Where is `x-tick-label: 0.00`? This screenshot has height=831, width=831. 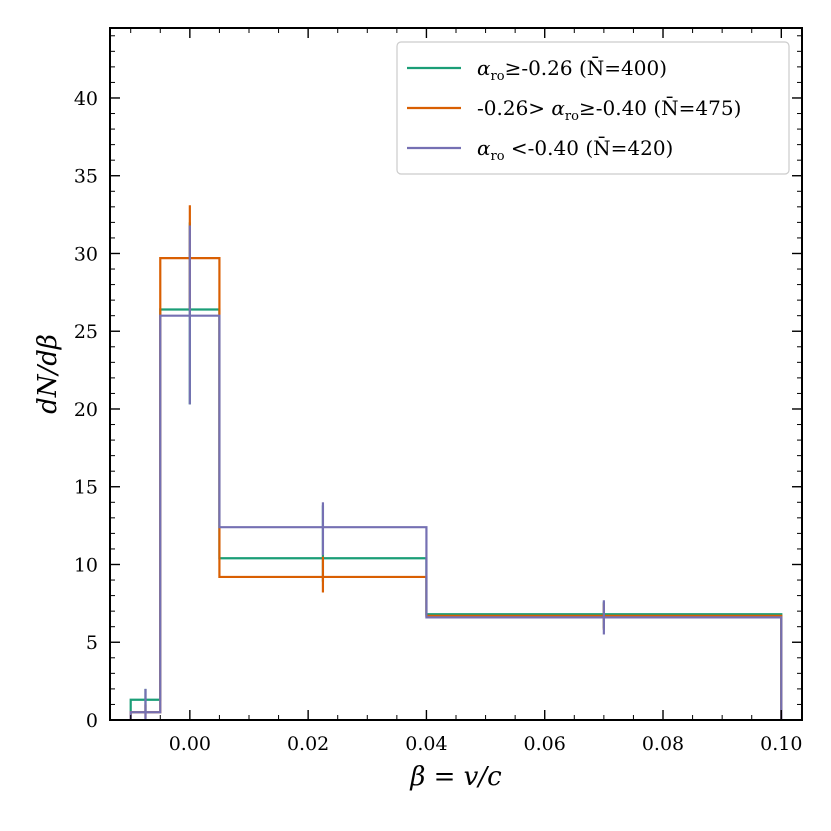 x-tick-label: 0.00 is located at coordinates (190, 744).